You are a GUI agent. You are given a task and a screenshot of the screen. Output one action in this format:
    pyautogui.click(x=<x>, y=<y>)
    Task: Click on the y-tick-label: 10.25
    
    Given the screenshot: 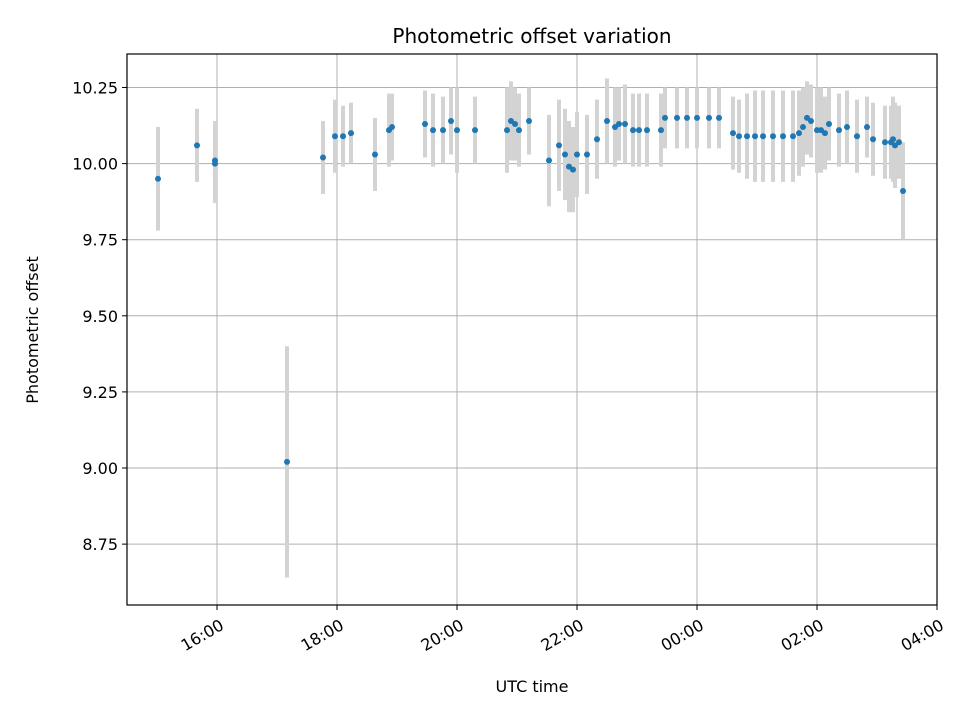 What is the action you would take?
    pyautogui.click(x=95, y=87)
    